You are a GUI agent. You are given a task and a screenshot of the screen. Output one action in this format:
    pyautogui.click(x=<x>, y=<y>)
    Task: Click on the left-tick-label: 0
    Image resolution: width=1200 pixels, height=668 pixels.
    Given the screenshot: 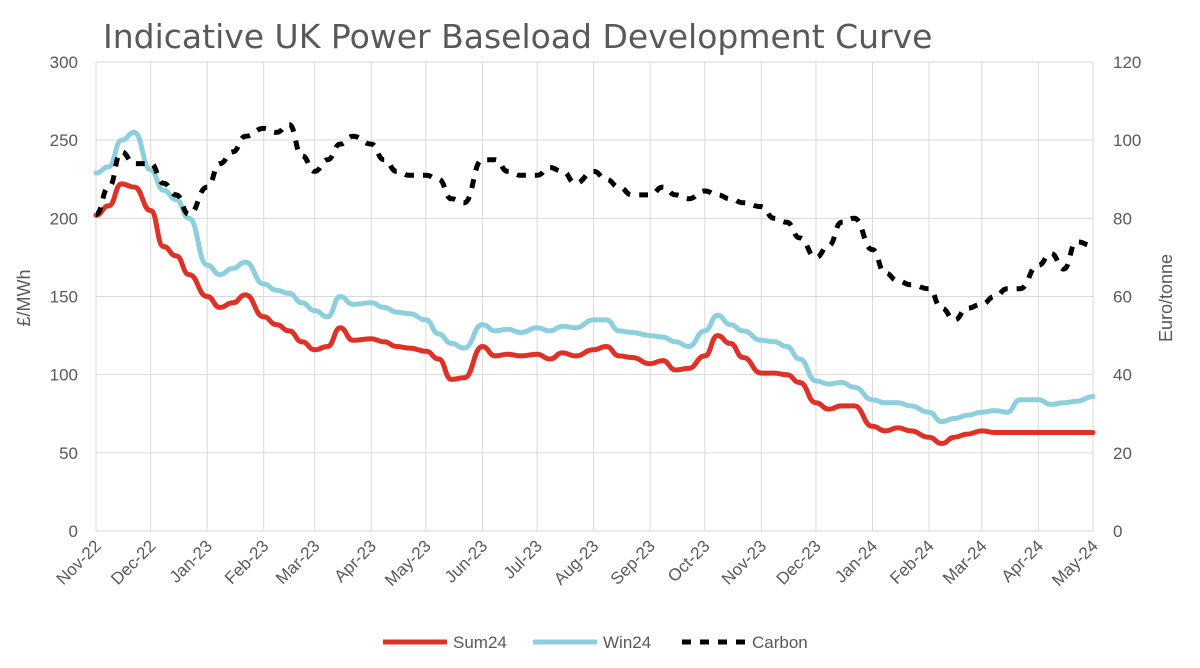 What is the action you would take?
    pyautogui.click(x=73, y=531)
    